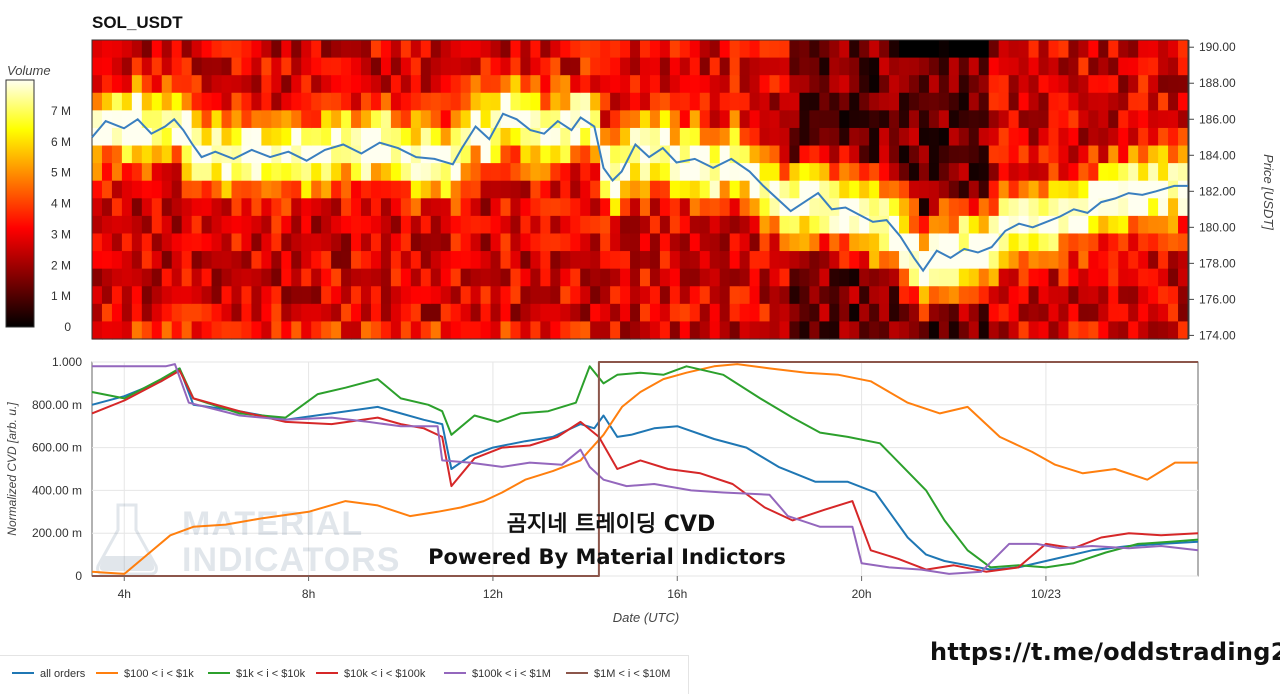 Image resolution: width=1280 pixels, height=695 pixels. Describe the element at coordinates (497, 674) in the screenshot. I see `legend-item: $100k < i < $1M` at that location.